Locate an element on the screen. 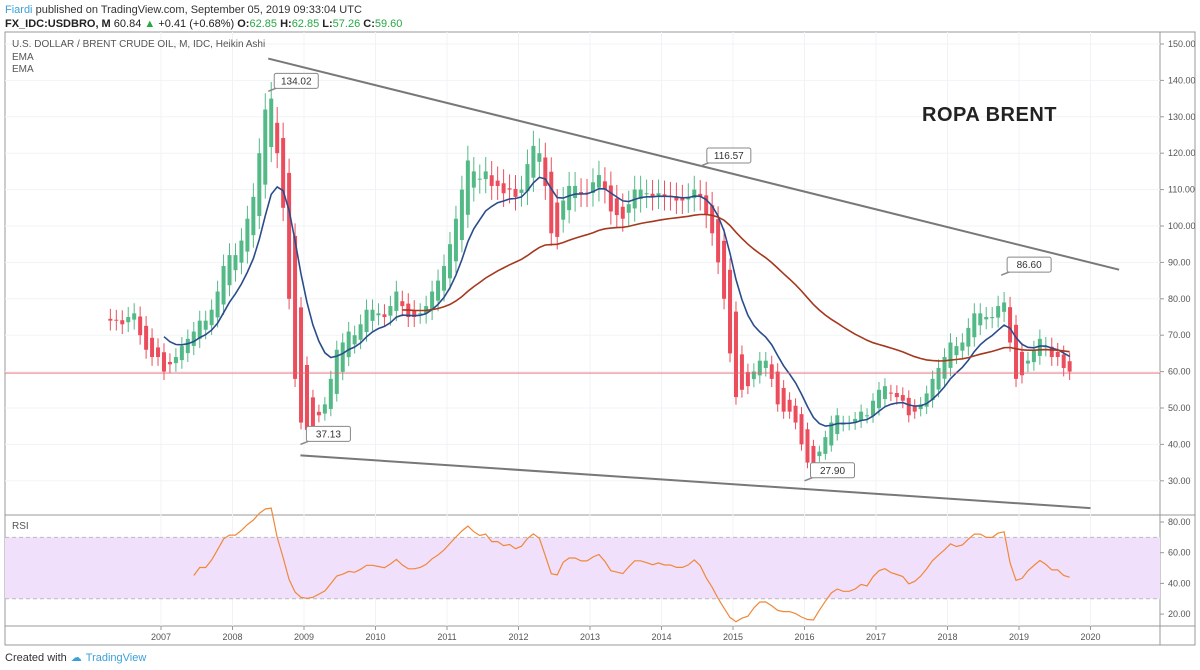 Image resolution: width=1200 pixels, height=670 pixels. rsi-tick-label: 40.00 is located at coordinates (1179, 583).